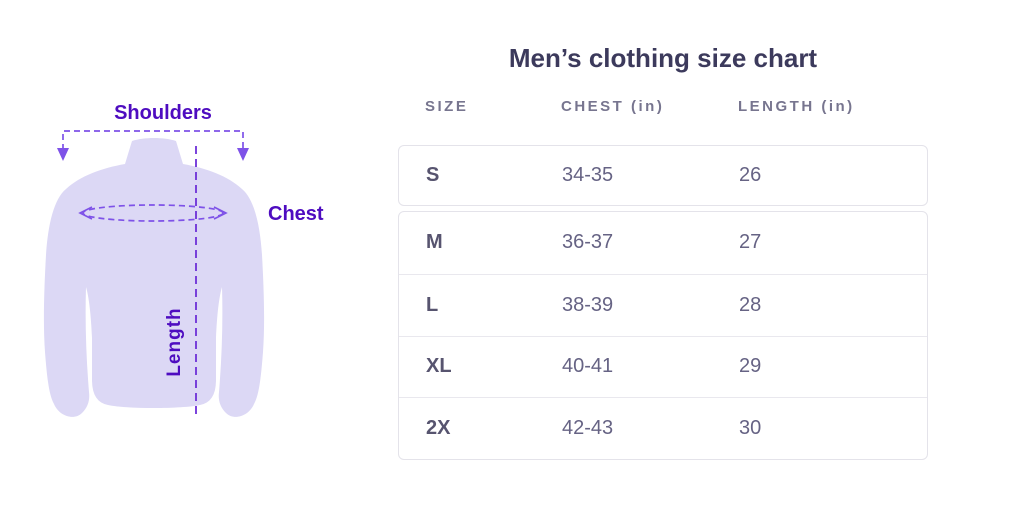 The height and width of the screenshot is (514, 1024). What do you see at coordinates (750, 242) in the screenshot?
I see `length-cell: 27` at bounding box center [750, 242].